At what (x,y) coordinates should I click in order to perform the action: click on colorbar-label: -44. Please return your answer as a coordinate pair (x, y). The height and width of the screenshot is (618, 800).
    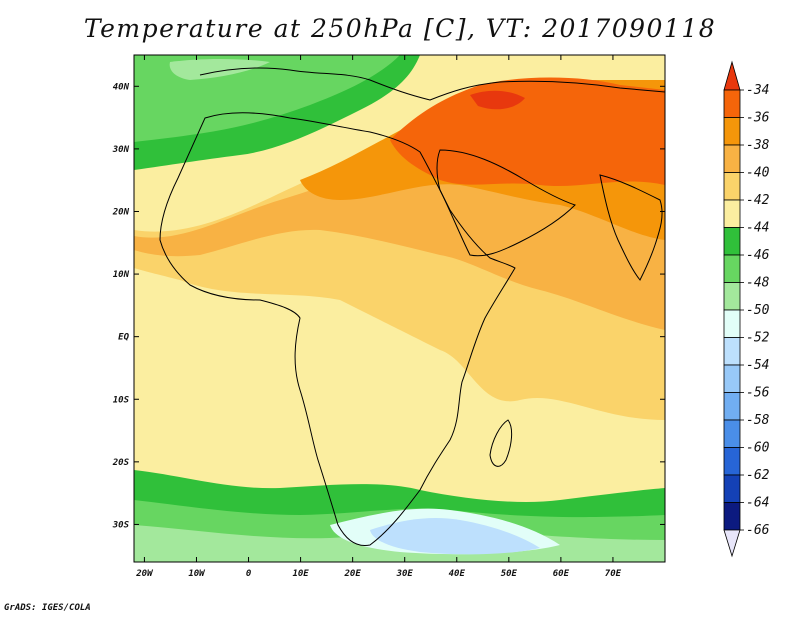
    Looking at the image, I should click on (757, 228).